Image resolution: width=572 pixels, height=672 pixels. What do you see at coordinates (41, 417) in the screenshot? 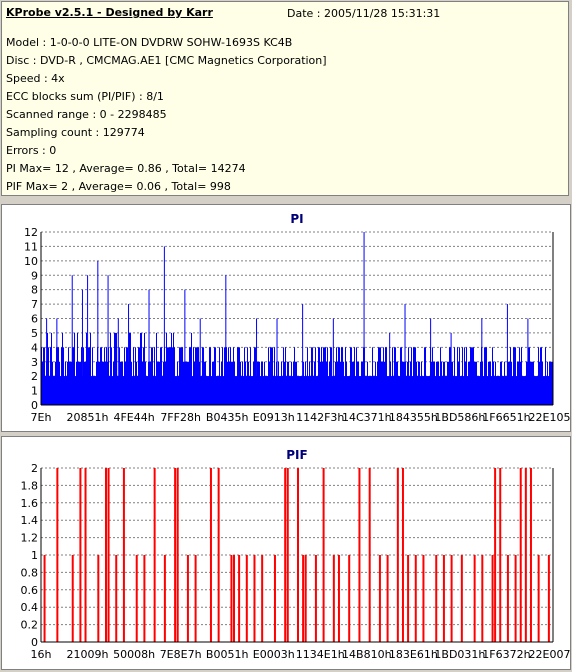
I see `x-tick-label: 7Eh` at bounding box center [41, 417].